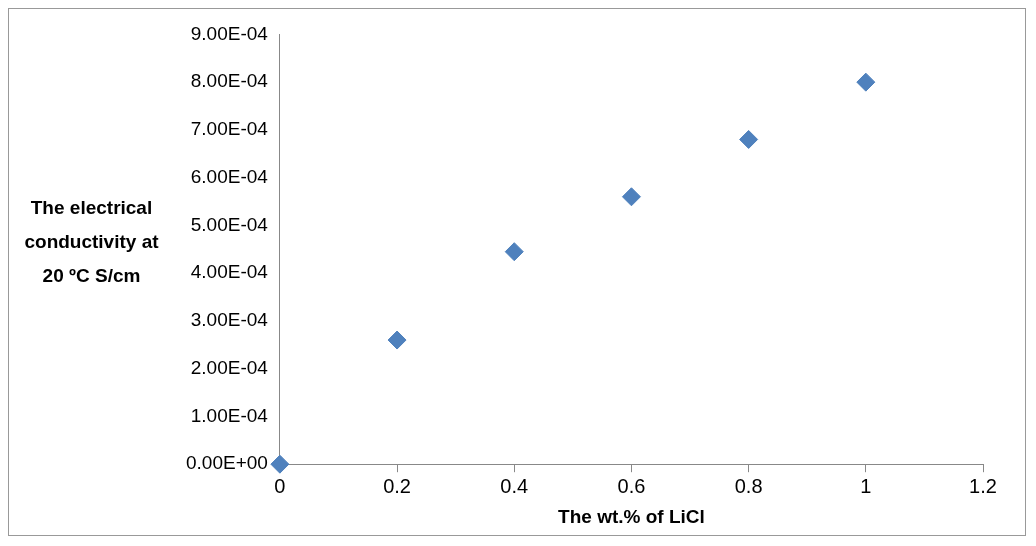 This screenshot has height=546, width=1036. What do you see at coordinates (229, 129) in the screenshot?
I see `y-tick-label: 7.00E-04` at bounding box center [229, 129].